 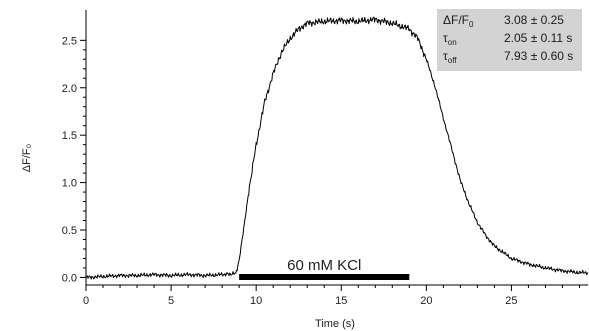 I want to click on stat-value: 7.93 ± 0.60 s, so click(x=539, y=56).